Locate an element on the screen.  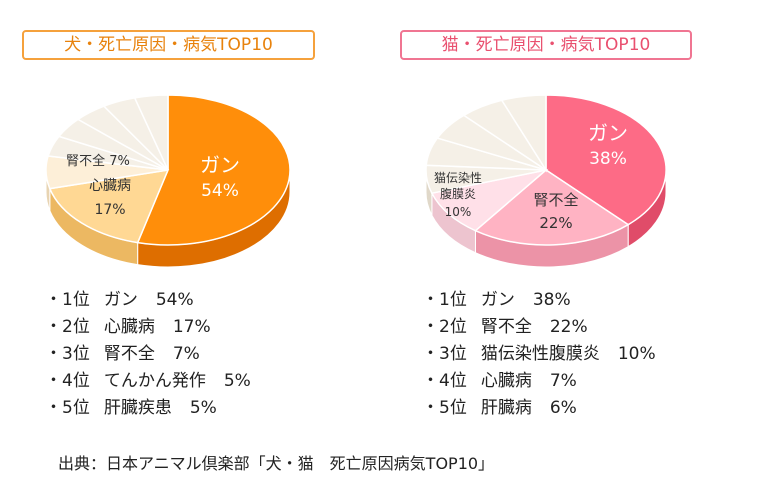
cat-pie-chart: ガン 38% 腎不全 22% 猫伝染性腹膜炎 10% is located at coordinates (546, 181).